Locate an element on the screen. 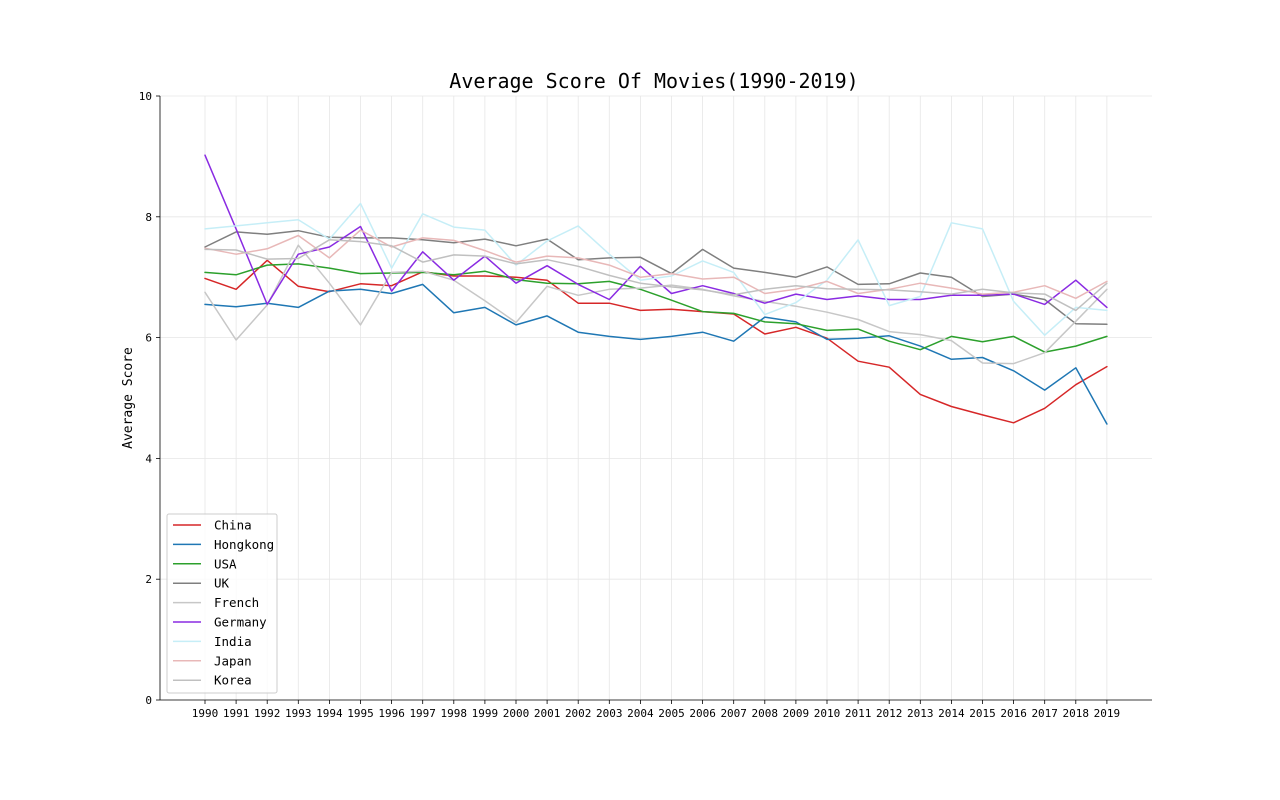 Image resolution: width=1280 pixels, height=800 pixels. x-tick-label: 1994 is located at coordinates (329, 713).